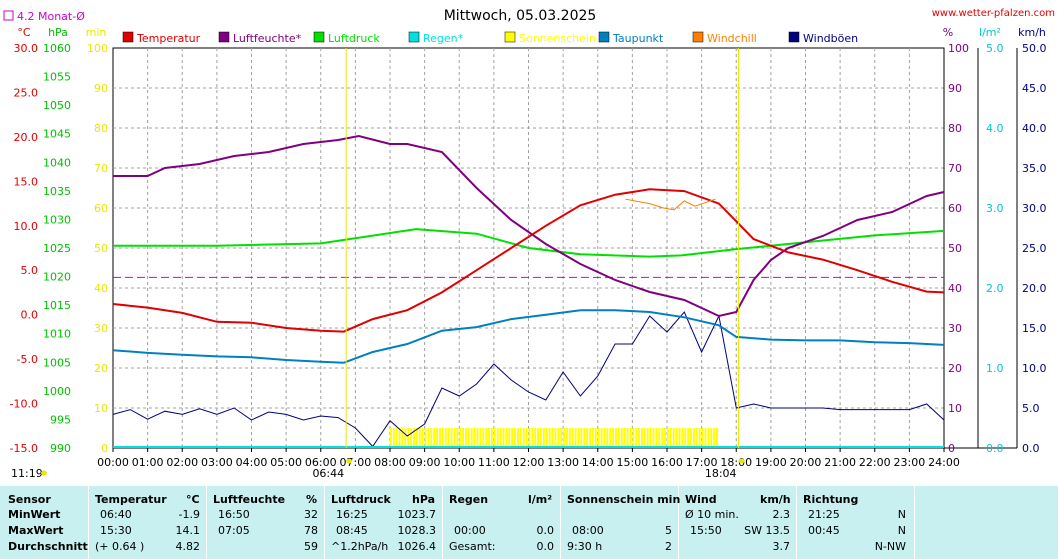  I want to click on sunrise-label: 06:44, so click(328, 473).